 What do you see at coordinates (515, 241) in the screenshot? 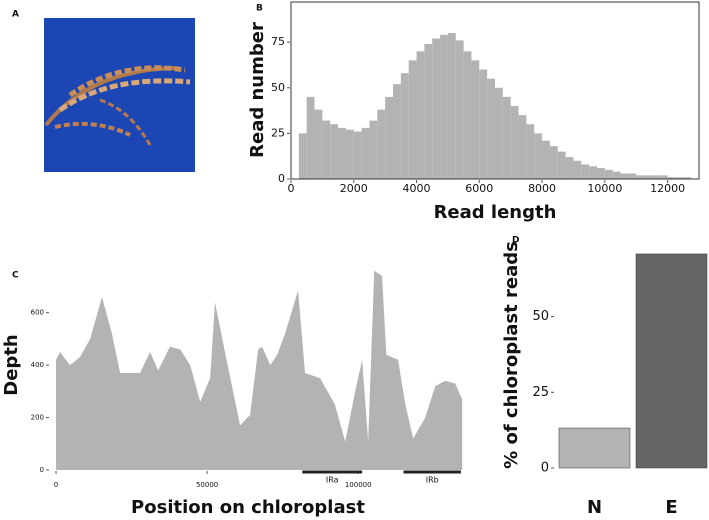
I see `panel-label: D` at bounding box center [515, 241].